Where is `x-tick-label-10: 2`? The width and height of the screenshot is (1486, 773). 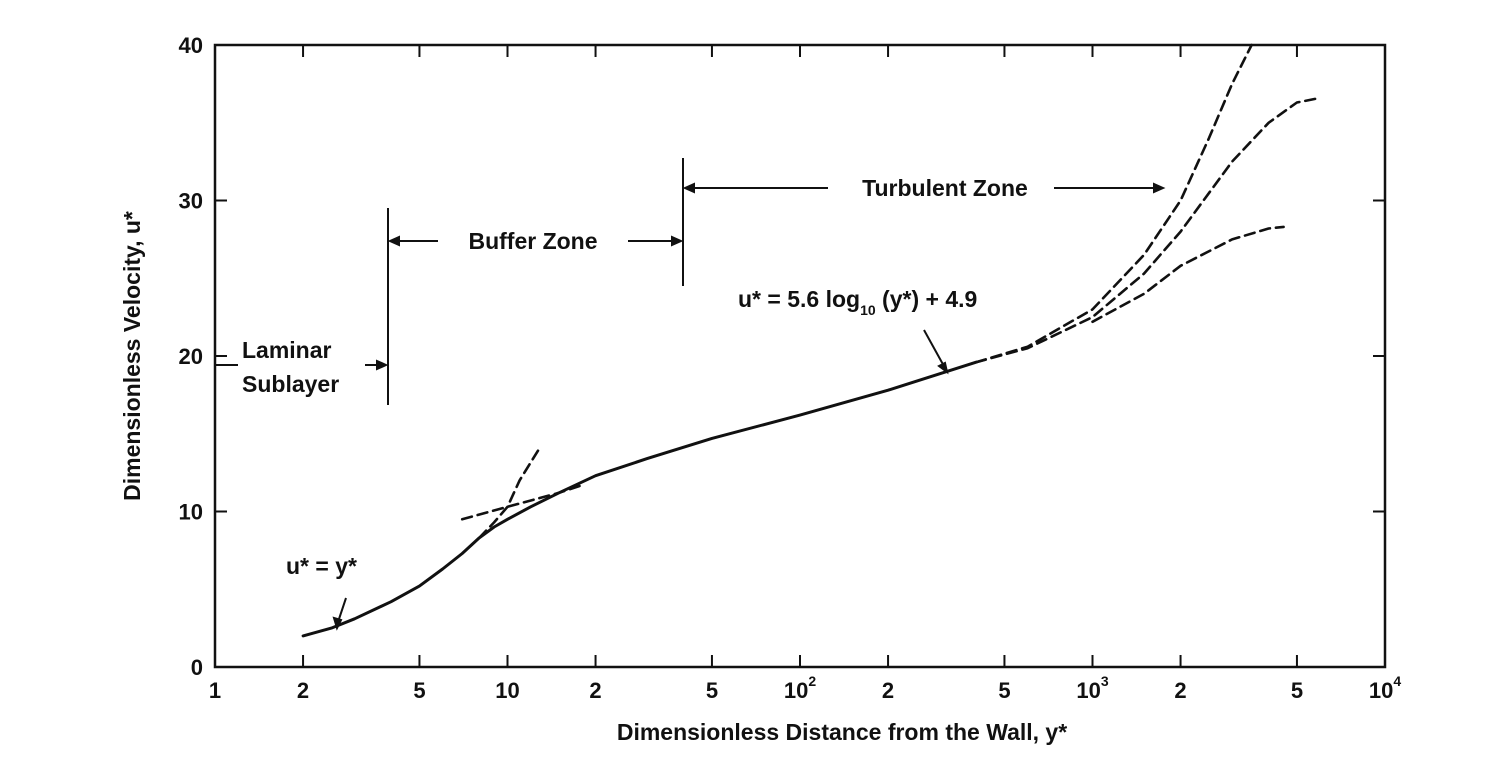 x-tick-label-10: 2 is located at coordinates (1180, 690).